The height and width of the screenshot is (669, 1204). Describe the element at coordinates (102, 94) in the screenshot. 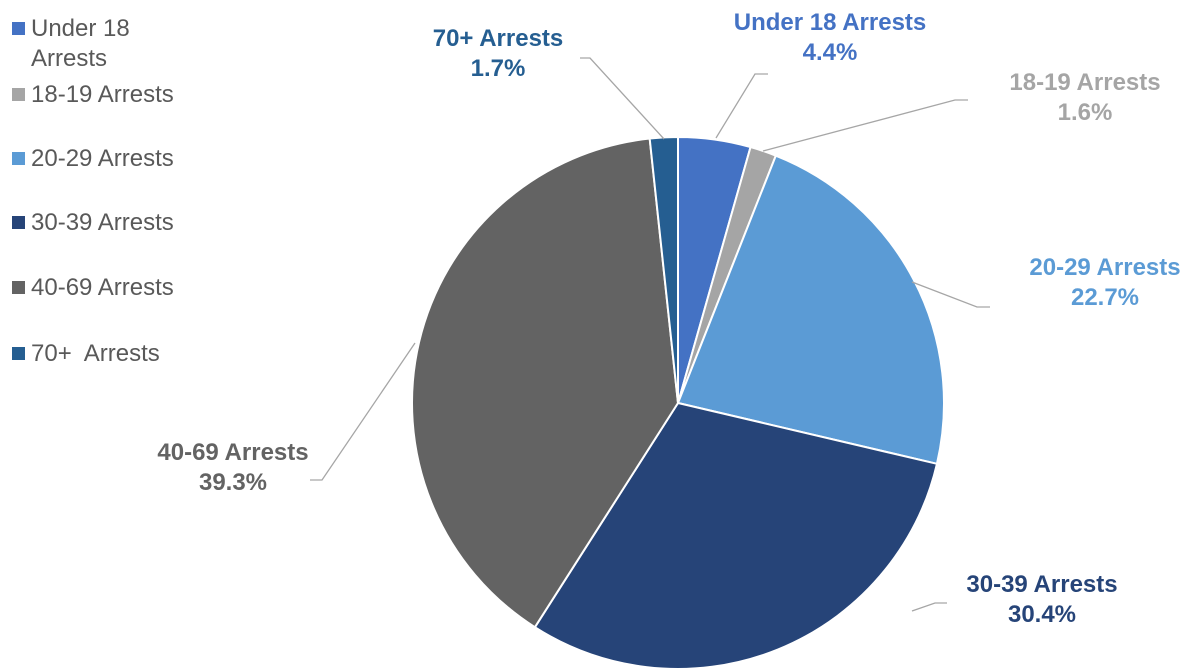

I see `legend-label: 18-19 Arrests` at that location.